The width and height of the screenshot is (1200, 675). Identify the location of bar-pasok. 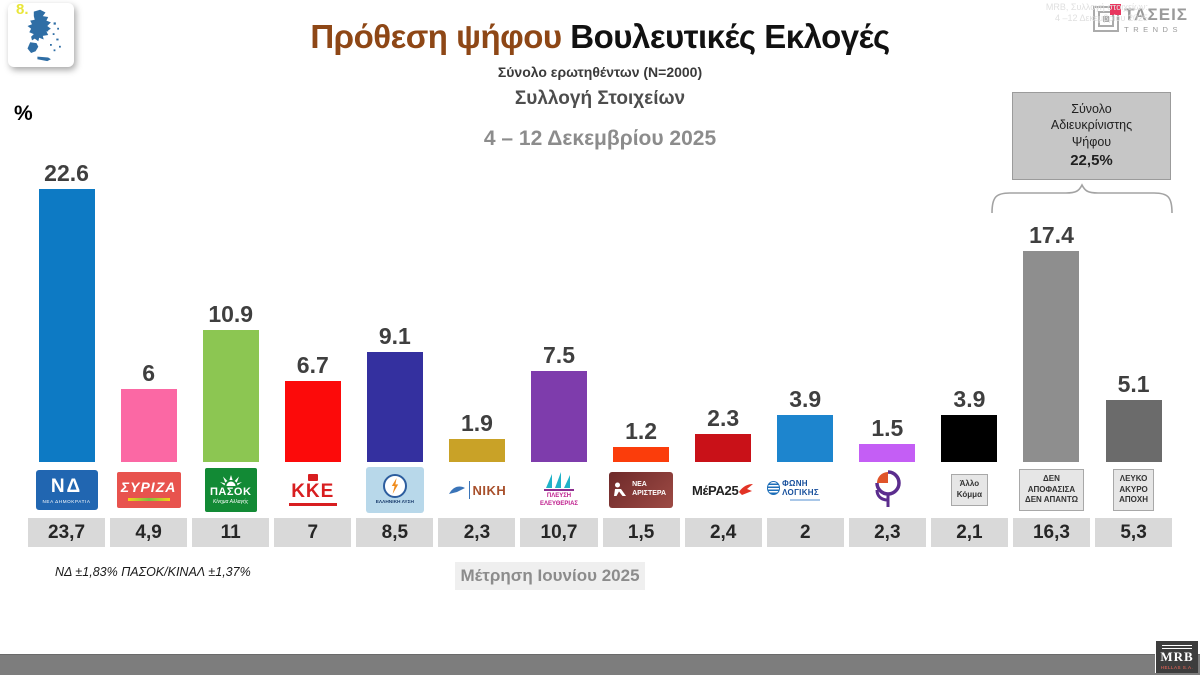
(230, 395).